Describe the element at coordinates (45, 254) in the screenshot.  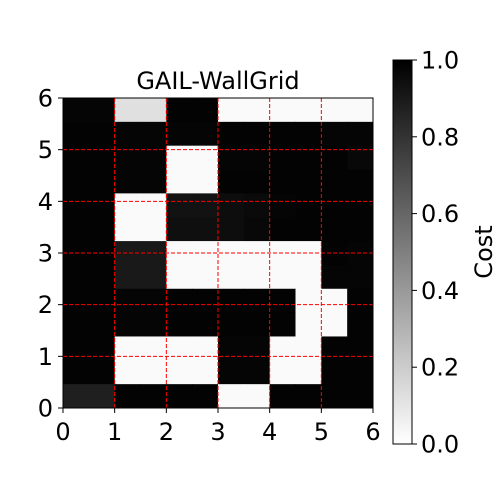
I see `y-tick-label: 3` at that location.